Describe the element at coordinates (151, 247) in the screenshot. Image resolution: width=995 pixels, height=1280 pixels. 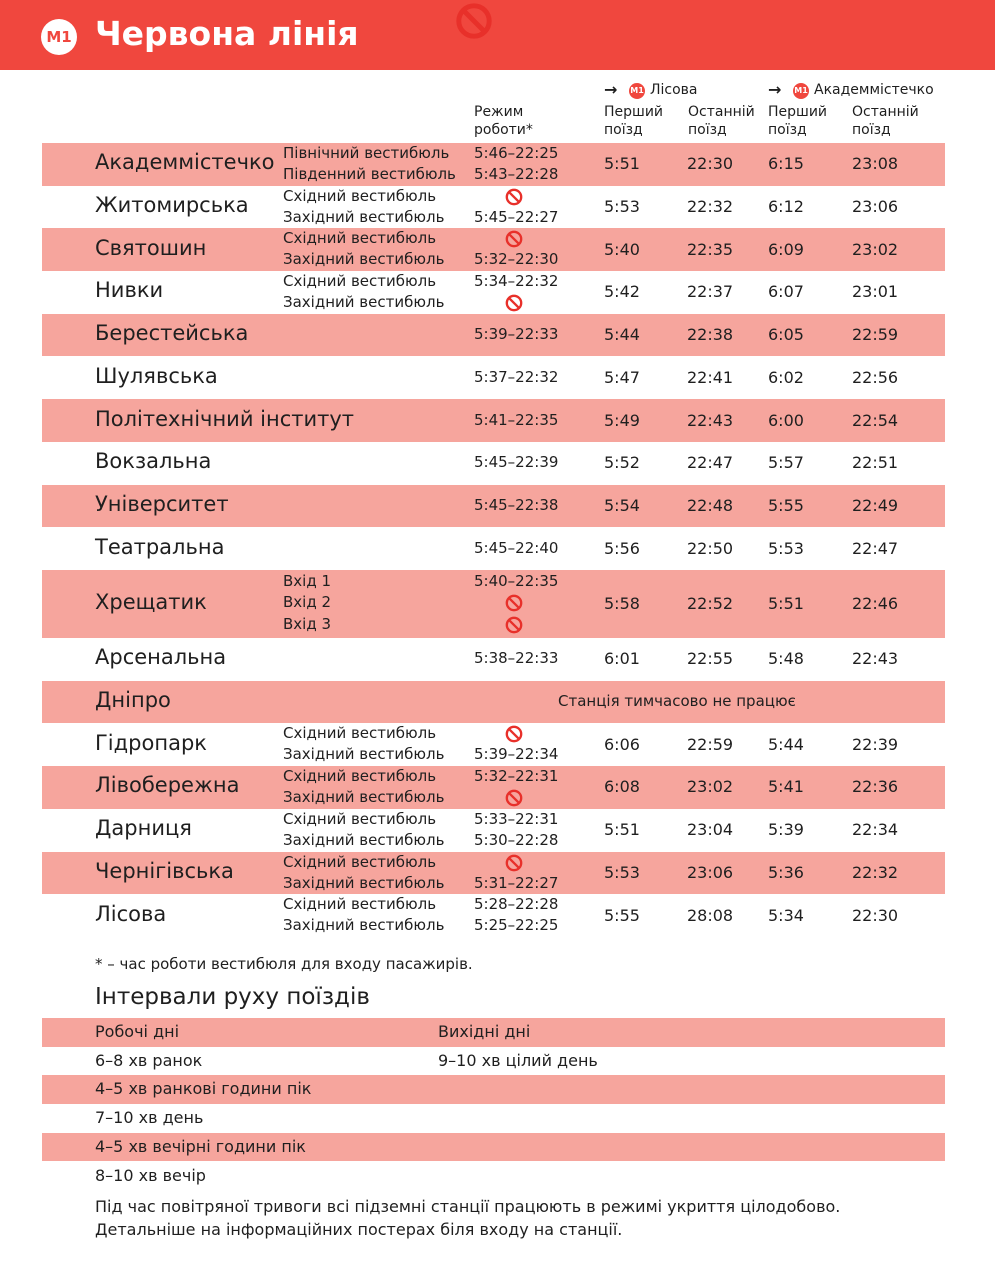
I see `station-name: Святошин` at that location.